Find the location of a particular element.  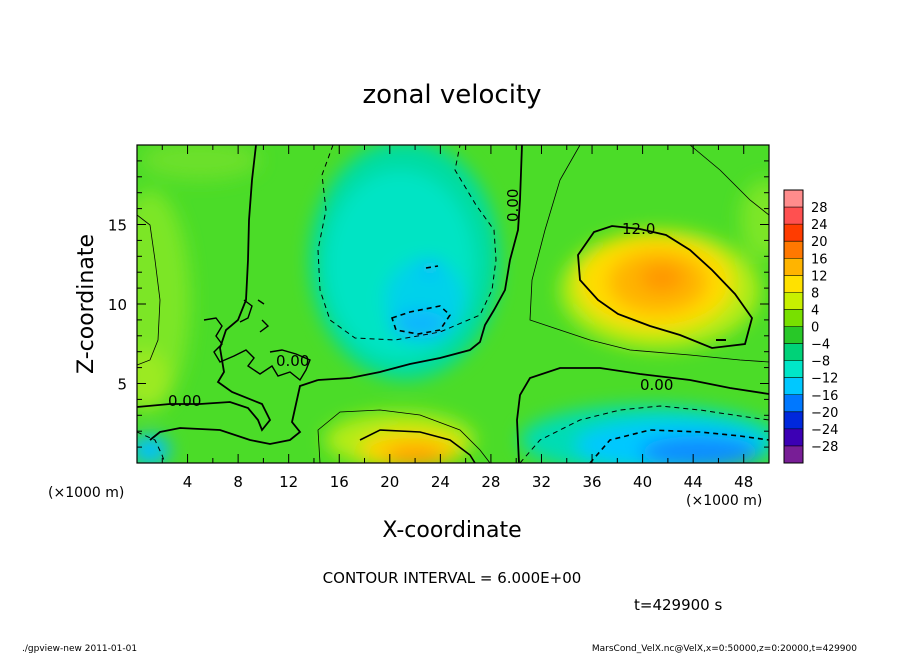

x-tick-label: 12 is located at coordinates (288, 482).